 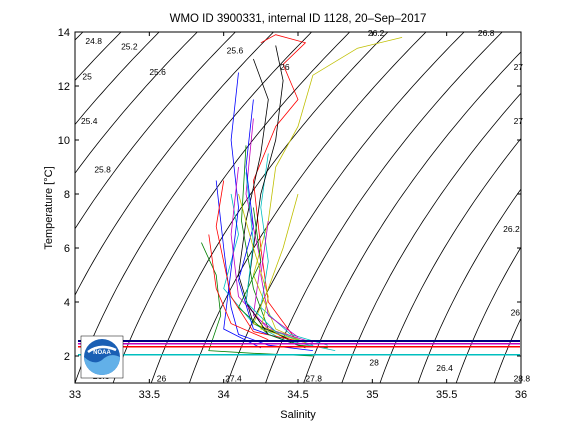 I want to click on svg-text: NOAA, so click(x=102, y=353).